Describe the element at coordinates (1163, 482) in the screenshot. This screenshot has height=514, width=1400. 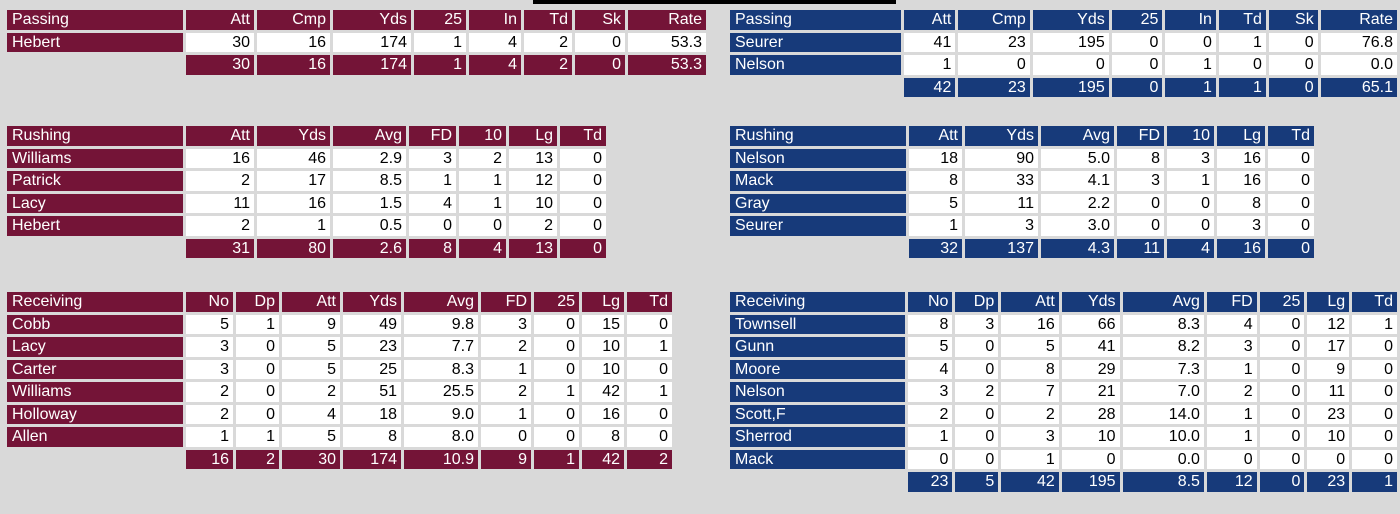
I see `total-cell: 8.5` at that location.